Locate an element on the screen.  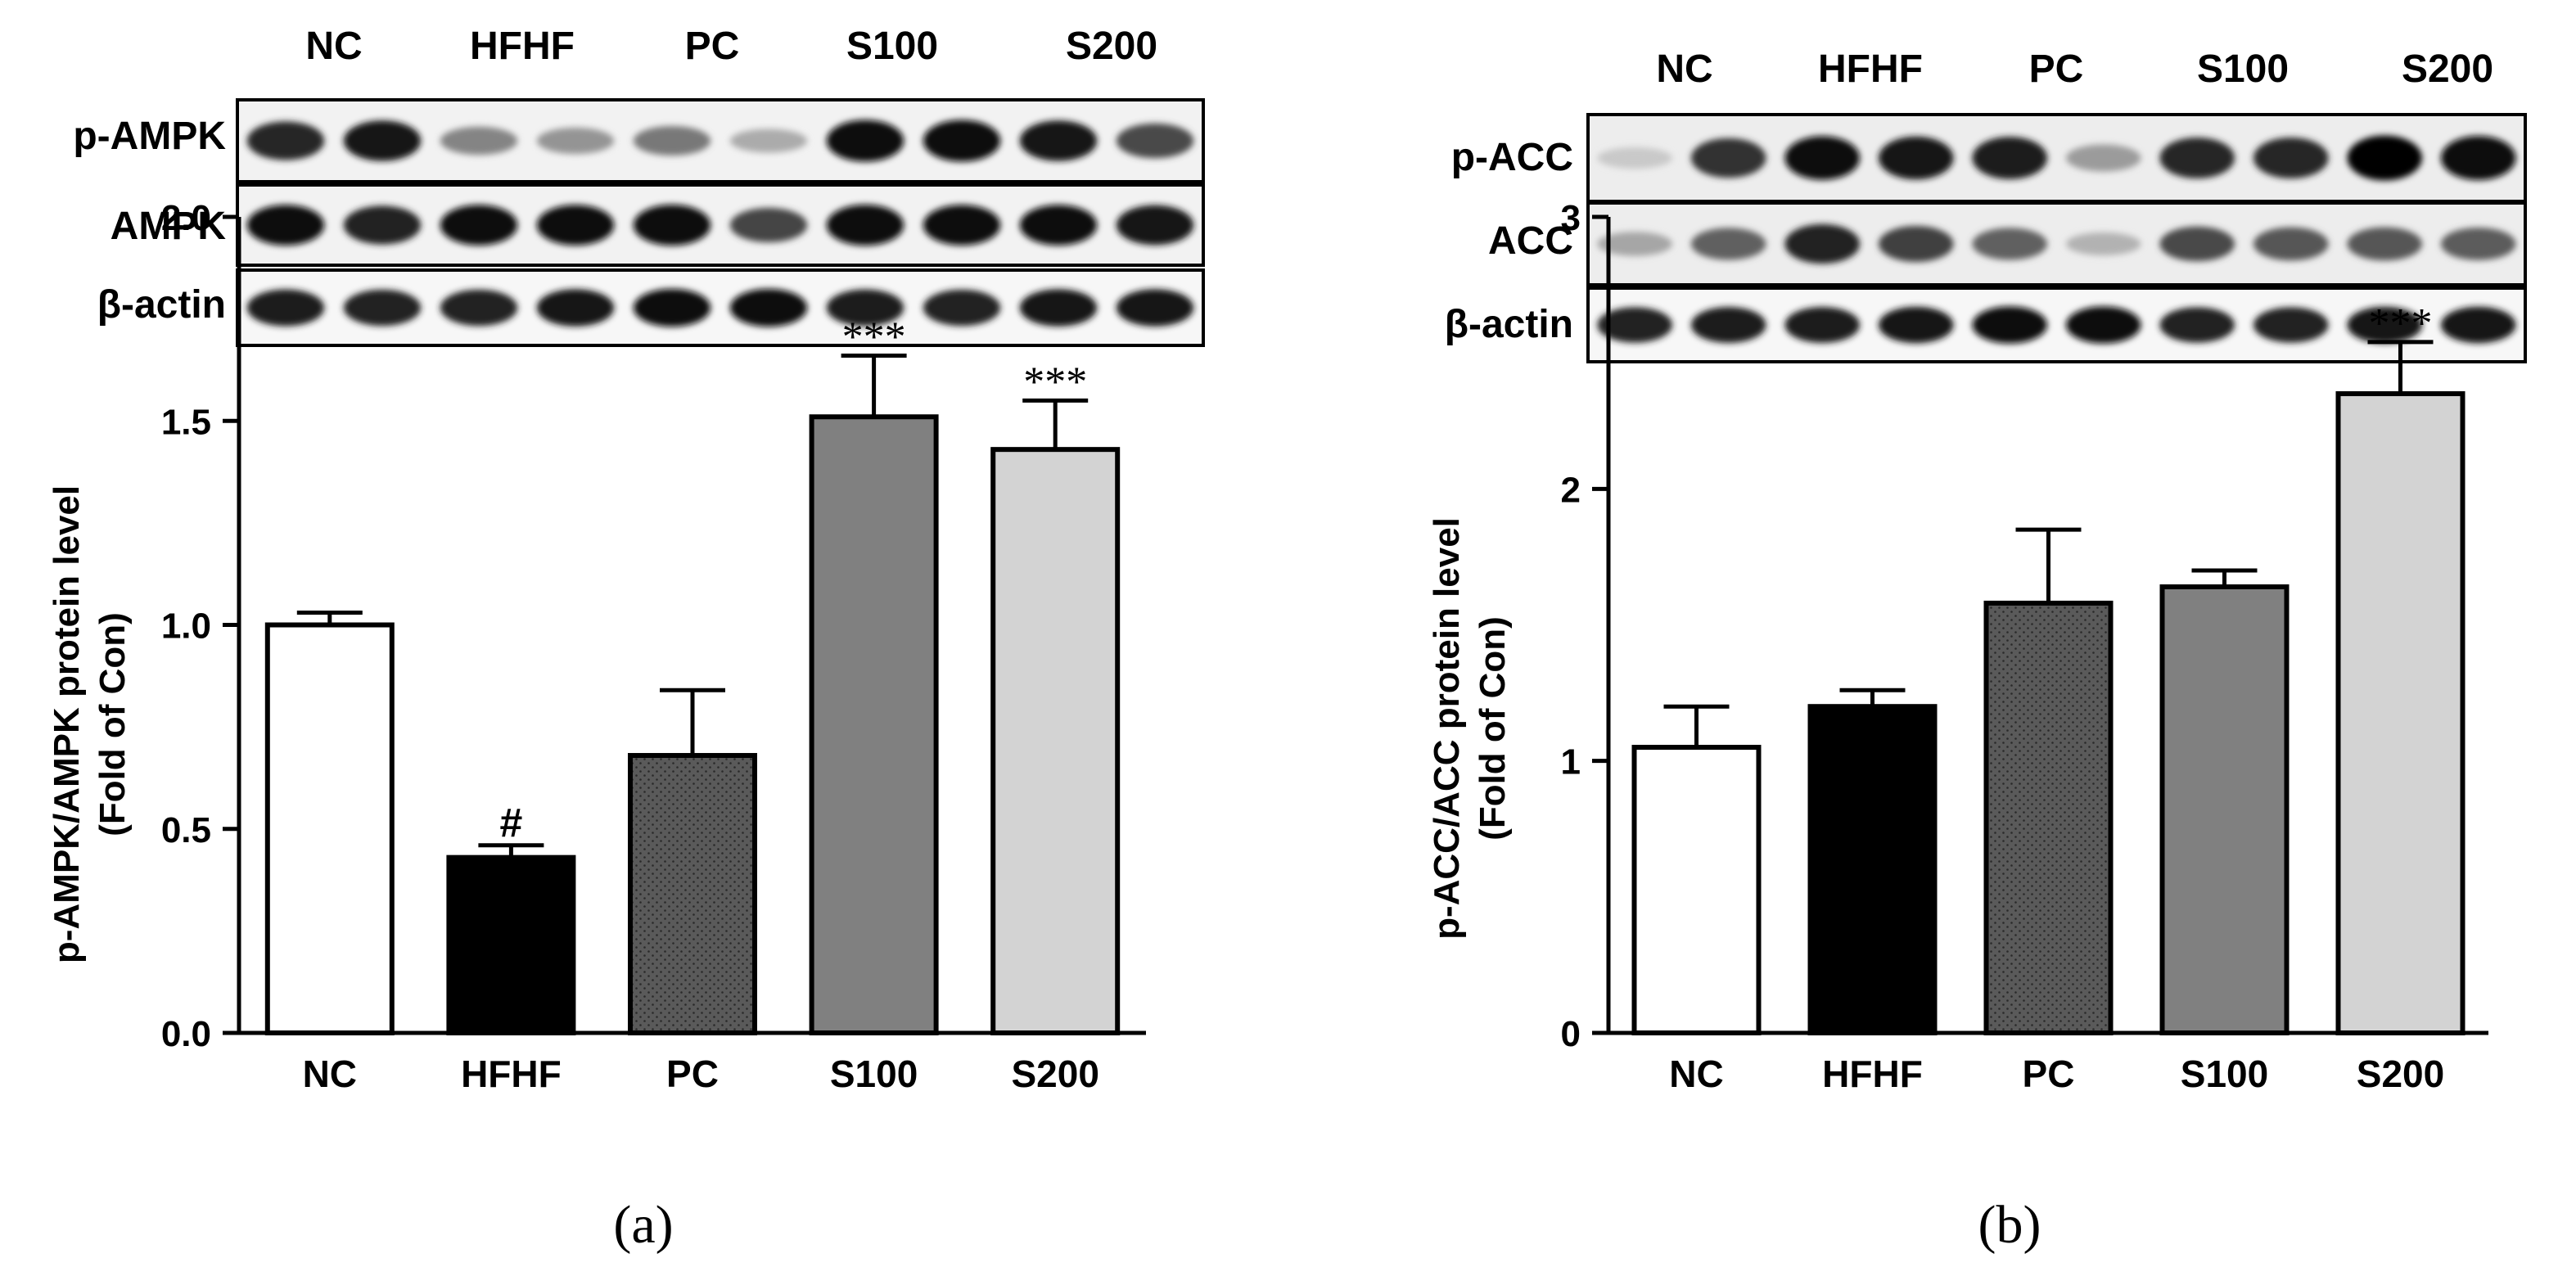
y-tick-label: 2.0 is located at coordinates (186, 218).